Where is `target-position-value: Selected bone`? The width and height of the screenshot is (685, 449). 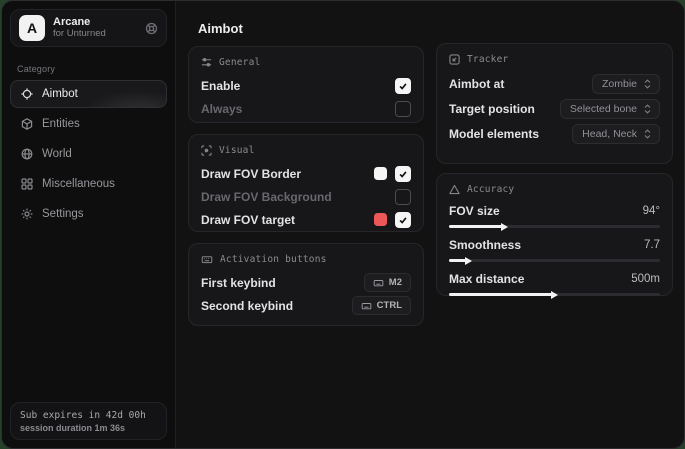 target-position-value: Selected bone is located at coordinates (603, 108).